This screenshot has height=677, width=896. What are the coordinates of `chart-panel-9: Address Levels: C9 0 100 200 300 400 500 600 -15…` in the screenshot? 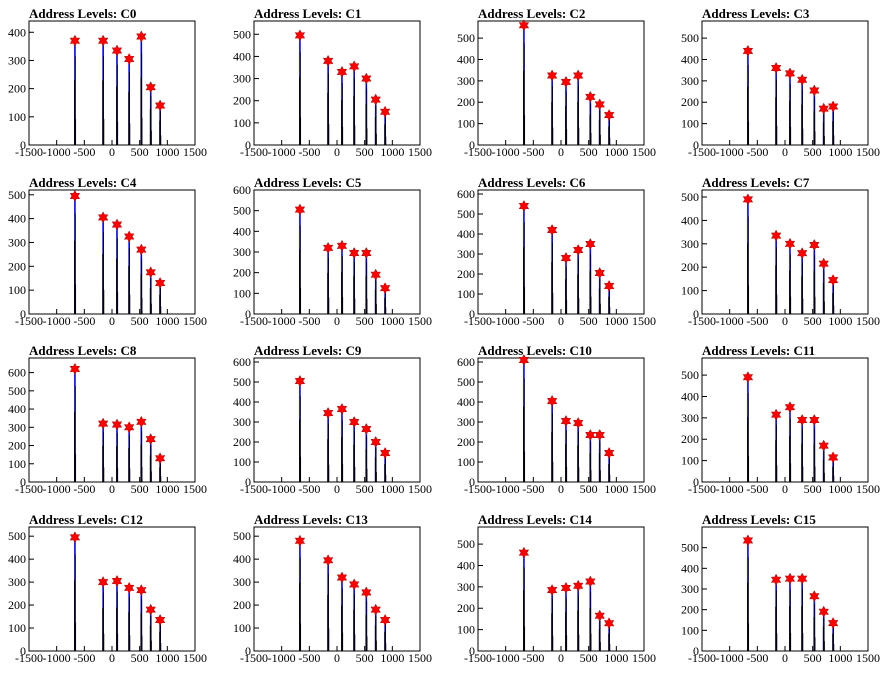 It's located at (332, 419).